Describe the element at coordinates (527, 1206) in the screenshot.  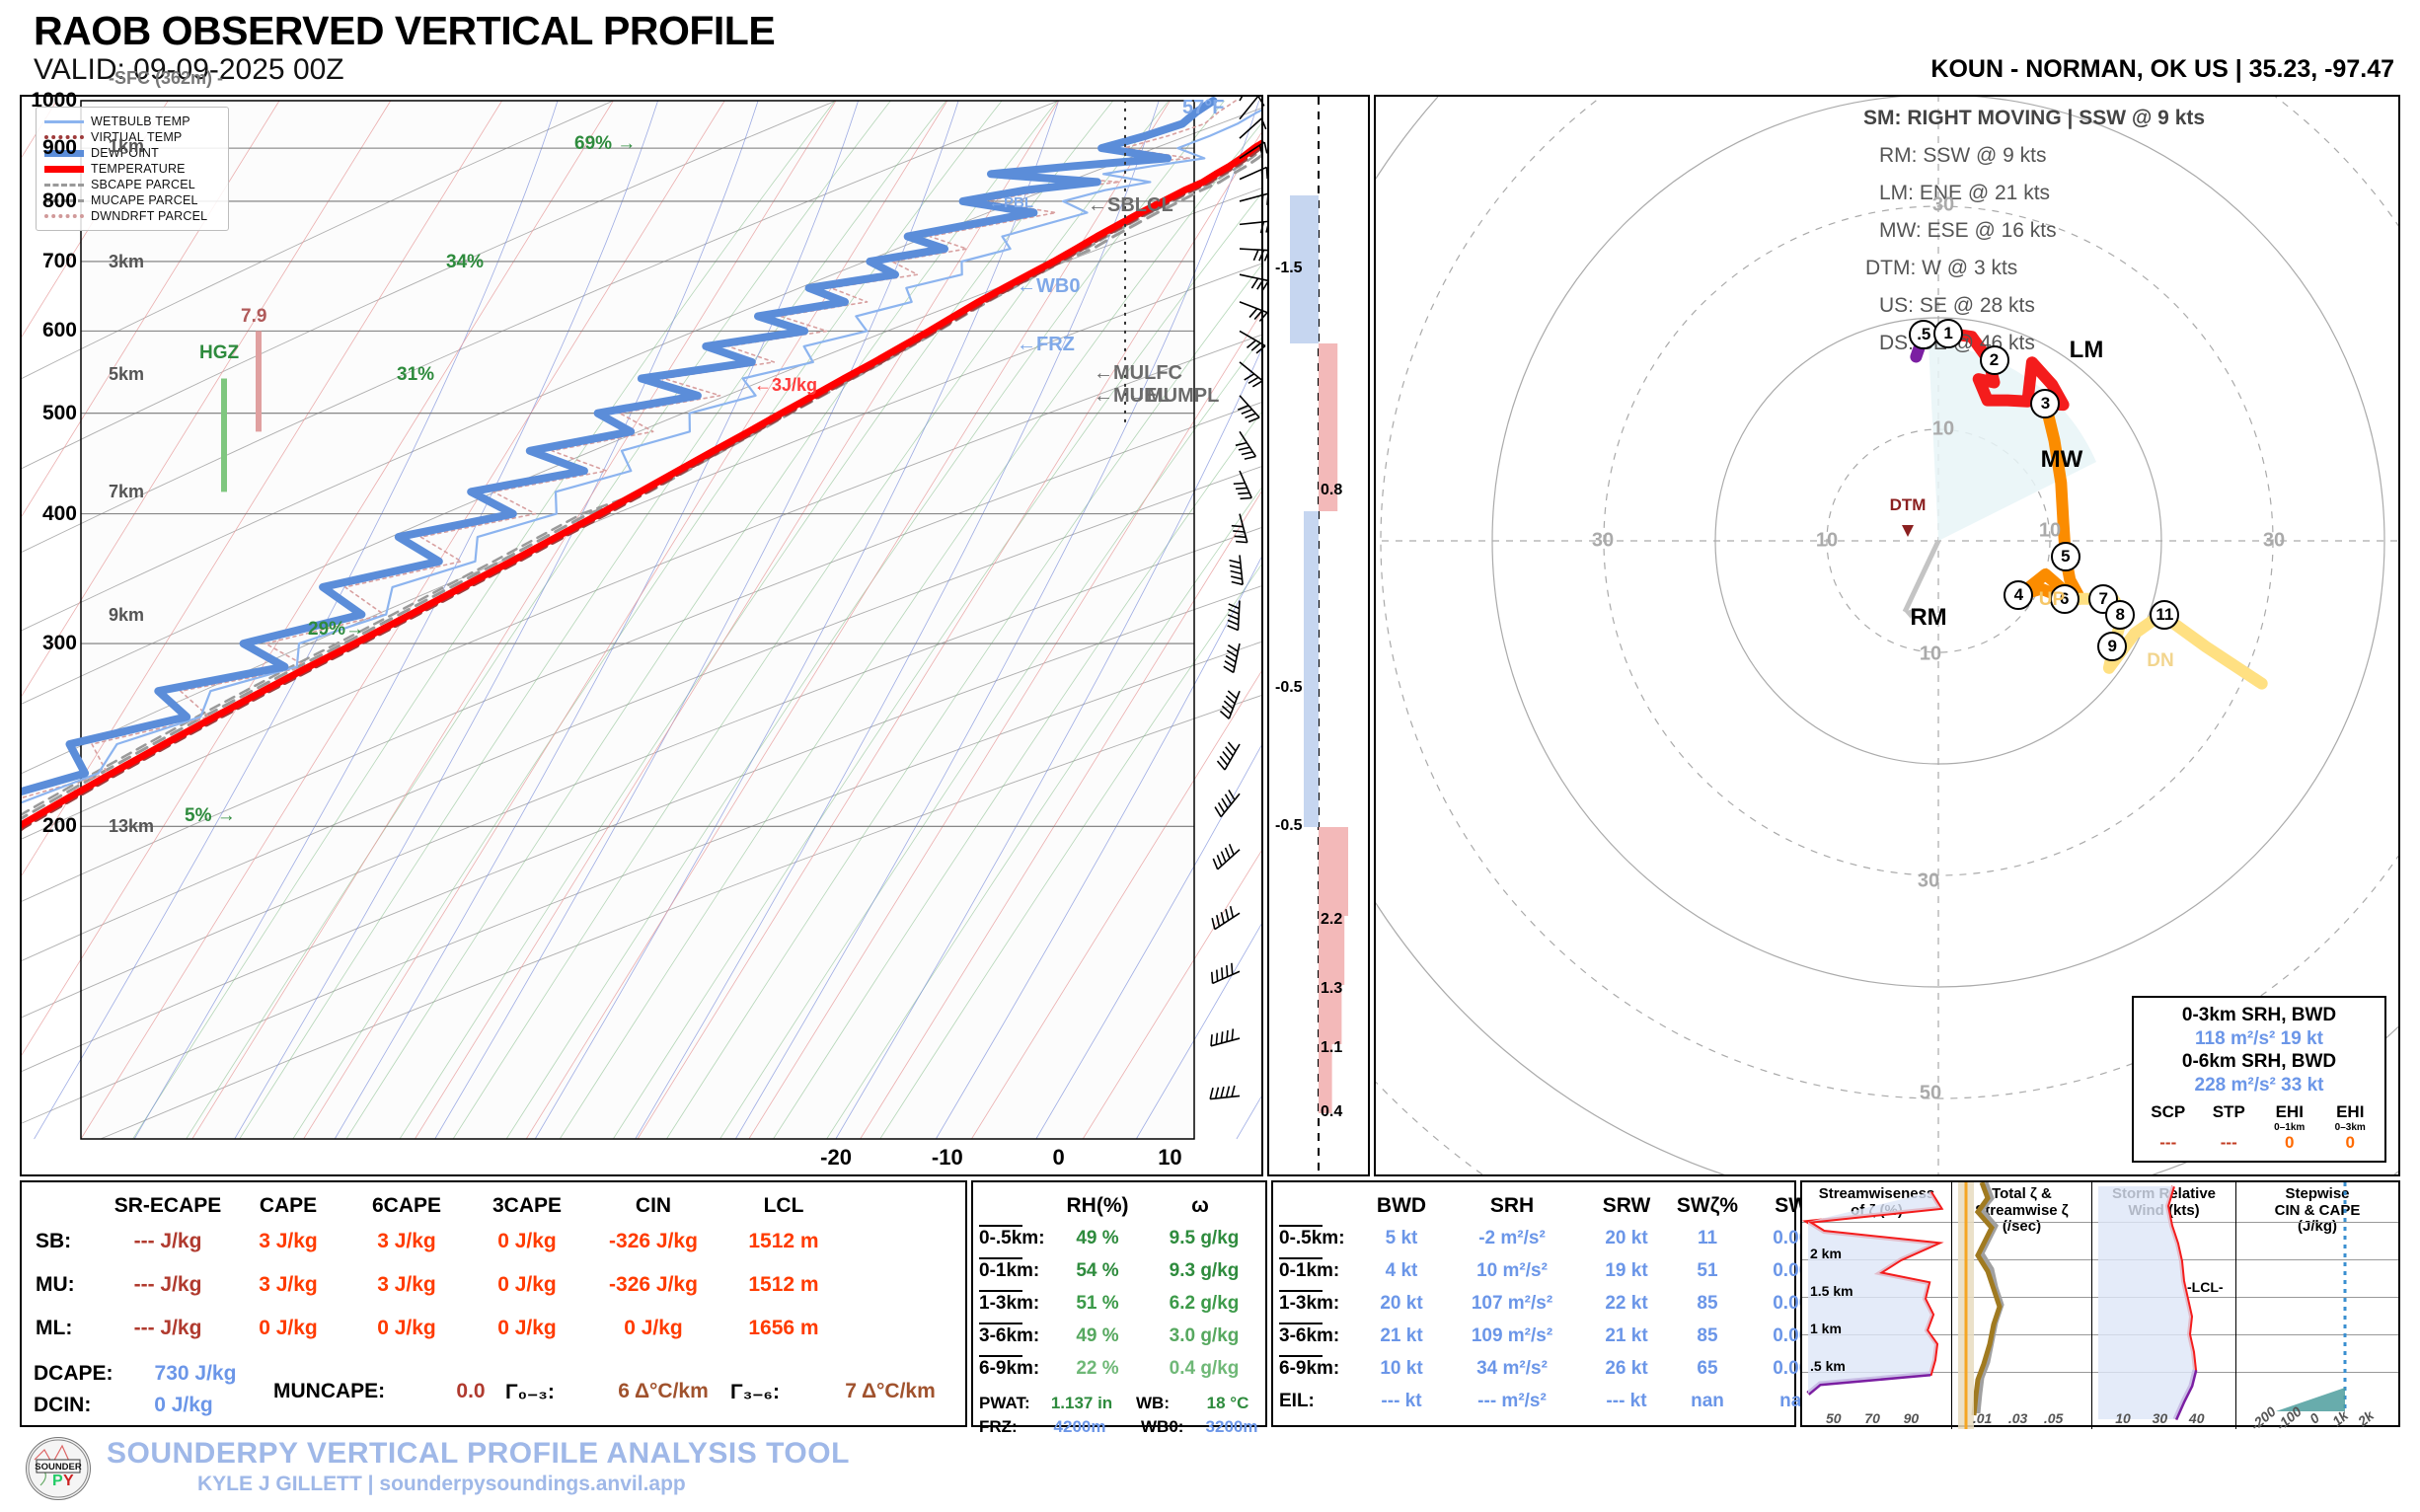
I see `thermo-col-3cape: 3CAPE` at that location.